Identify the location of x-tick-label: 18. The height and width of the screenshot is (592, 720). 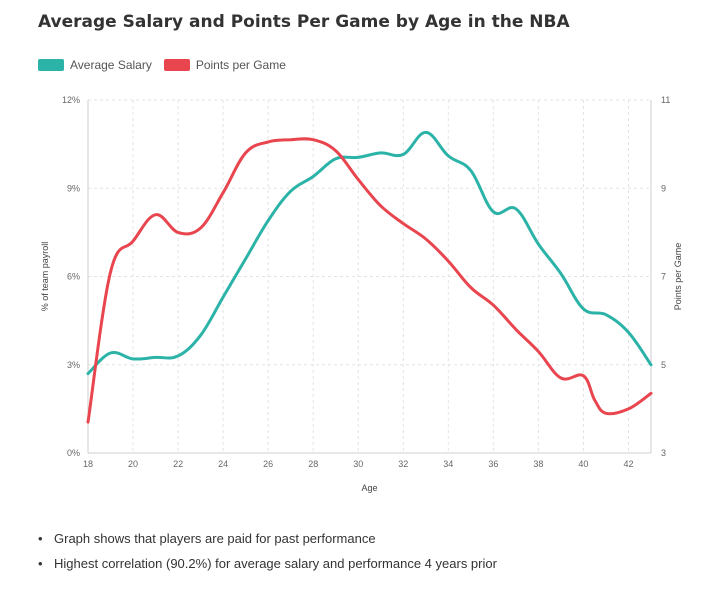
(88, 464).